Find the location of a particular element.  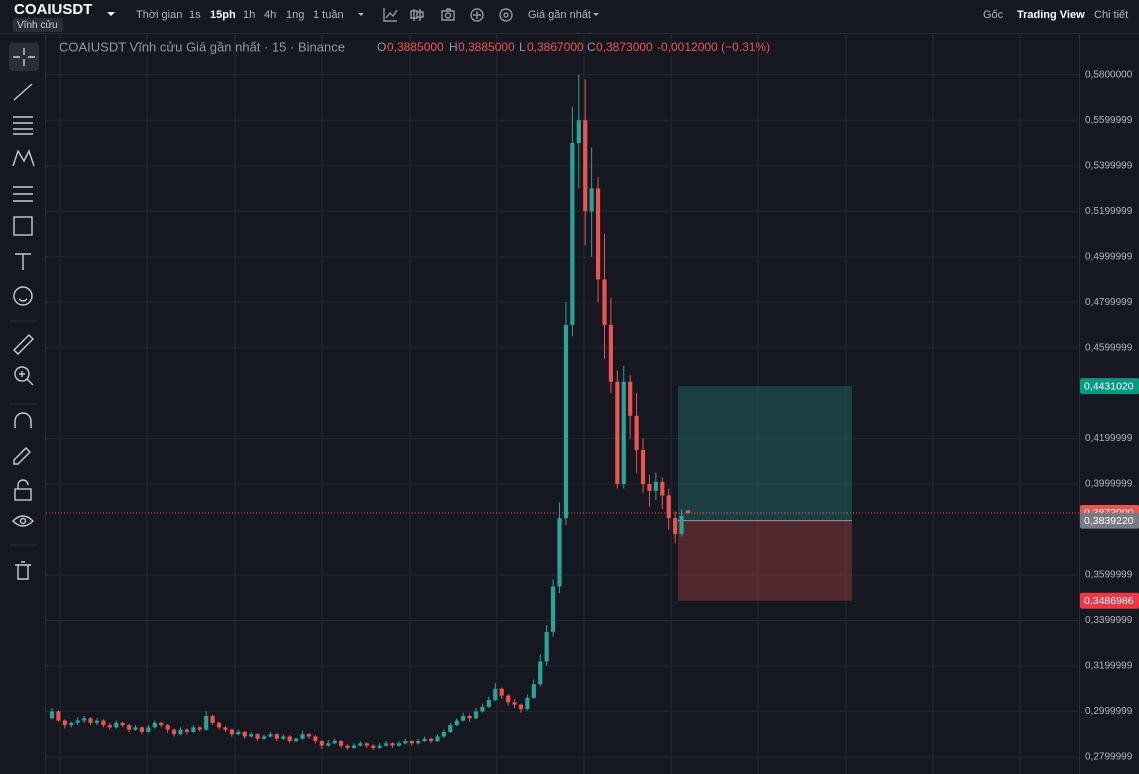

settings-icon is located at coordinates (506, 15).